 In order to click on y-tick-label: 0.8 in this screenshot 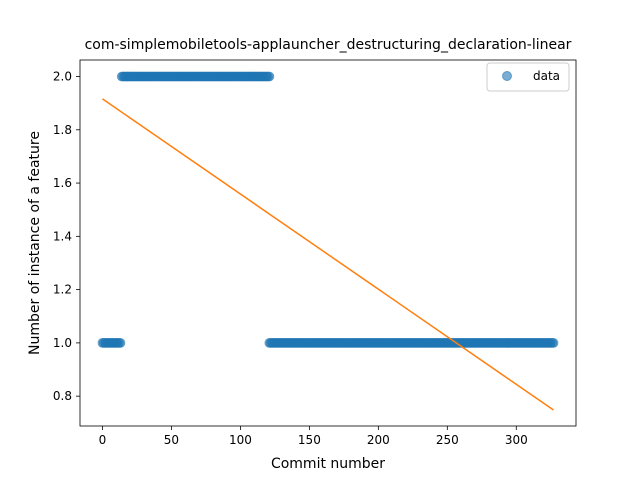, I will do `click(62, 396)`.